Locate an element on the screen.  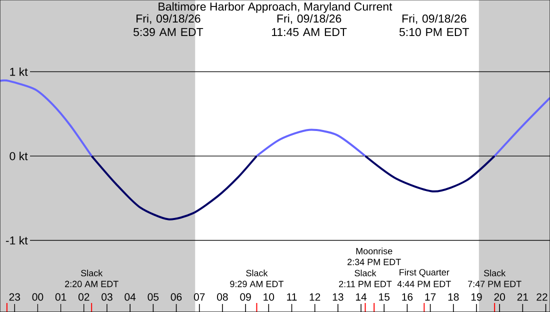
x-tick-label: 12 is located at coordinates (315, 297).